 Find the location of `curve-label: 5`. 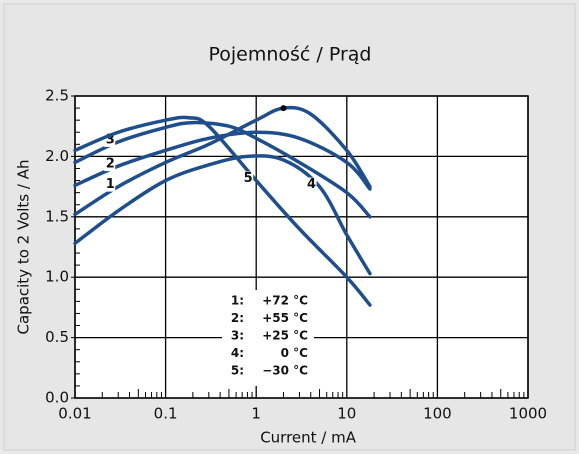

curve-label: 5 is located at coordinates (248, 178).